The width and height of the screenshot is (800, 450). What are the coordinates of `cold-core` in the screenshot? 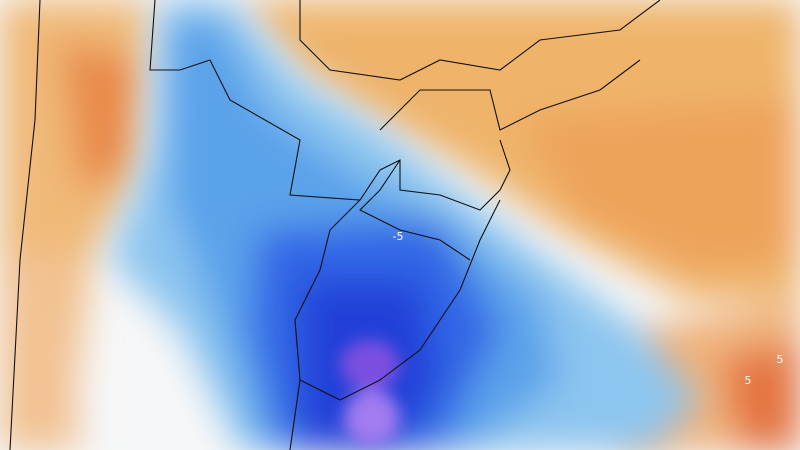 It's located at (370, 393).